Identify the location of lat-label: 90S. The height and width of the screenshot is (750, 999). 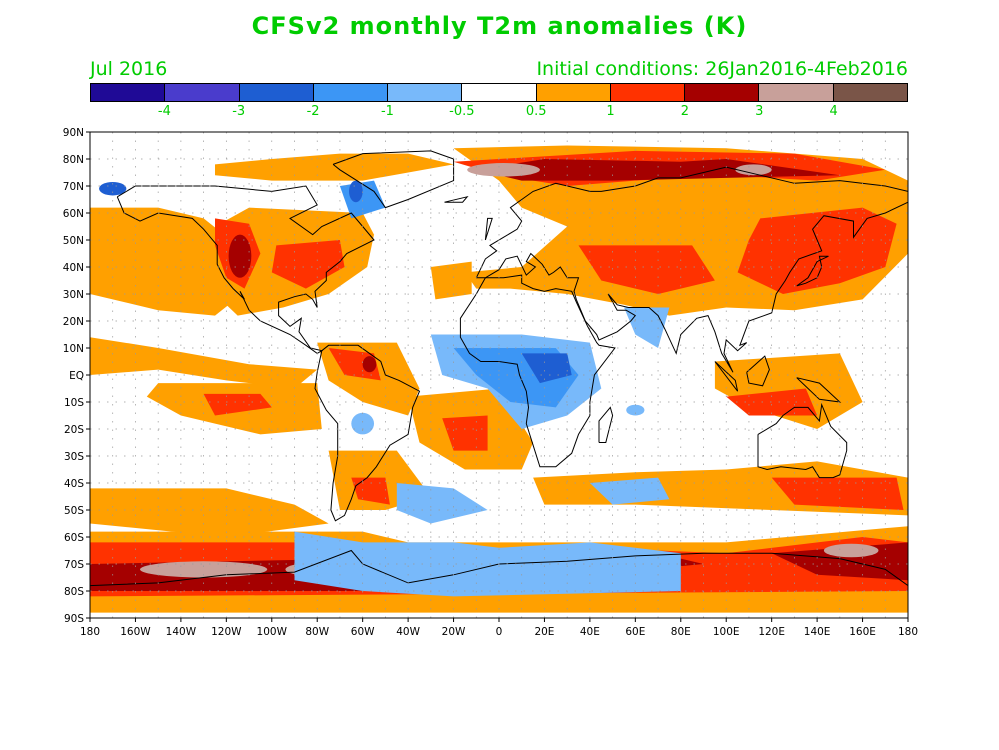
(74, 619).